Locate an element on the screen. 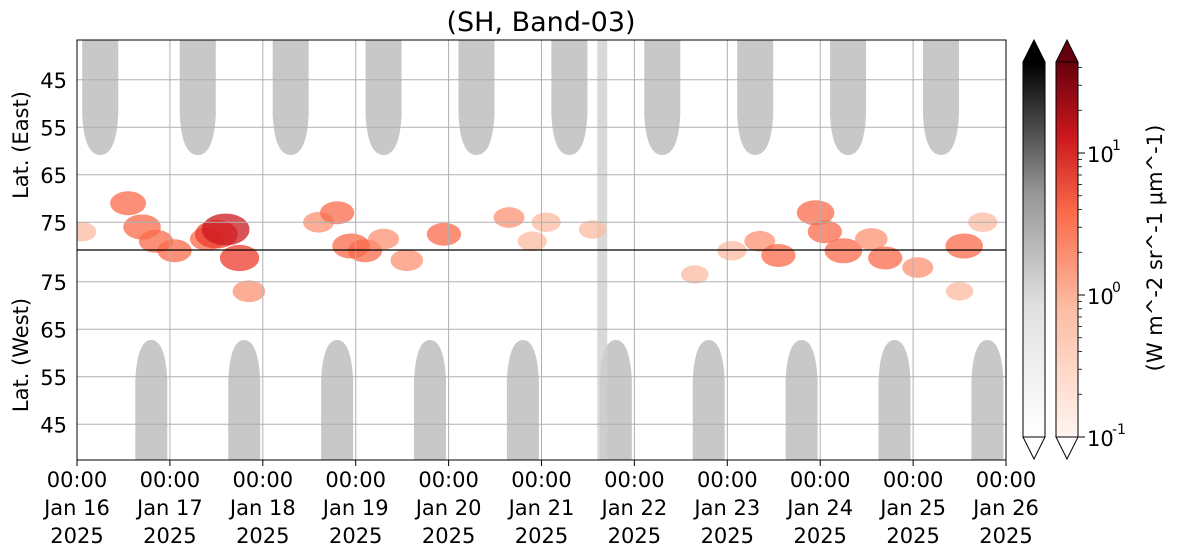  colorbar-greys is located at coordinates (1034, 249).